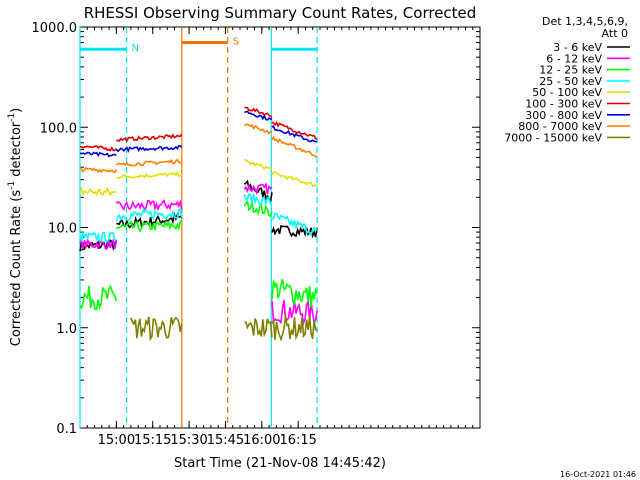 The height and width of the screenshot is (480, 640). What do you see at coordinates (188, 440) in the screenshot?
I see `x-tick-label: 15:30` at bounding box center [188, 440].